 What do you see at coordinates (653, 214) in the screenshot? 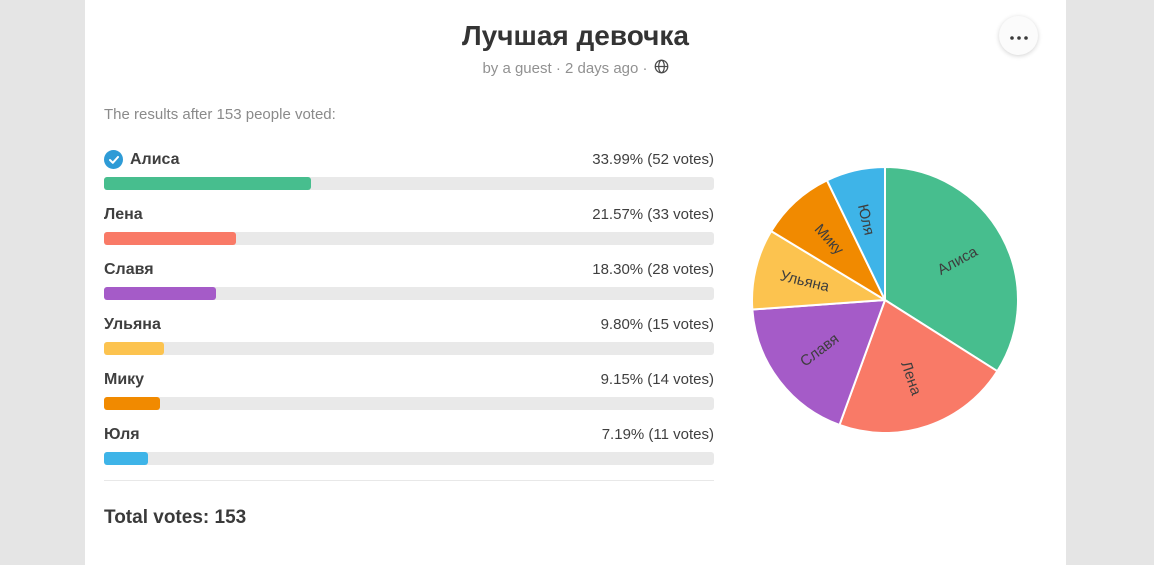
I see `option-result: 21.57% (33 votes)` at bounding box center [653, 214].